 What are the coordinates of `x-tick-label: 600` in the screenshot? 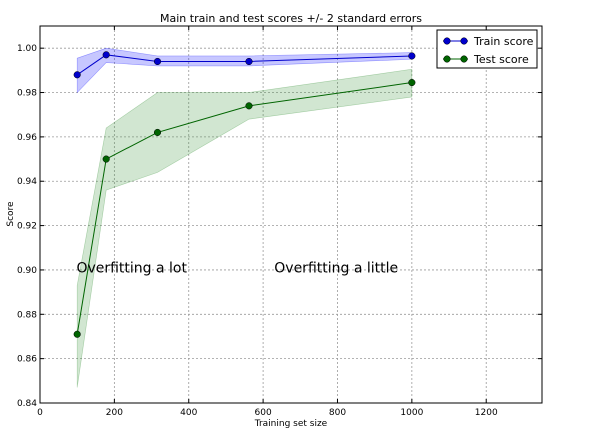 It's located at (263, 413).